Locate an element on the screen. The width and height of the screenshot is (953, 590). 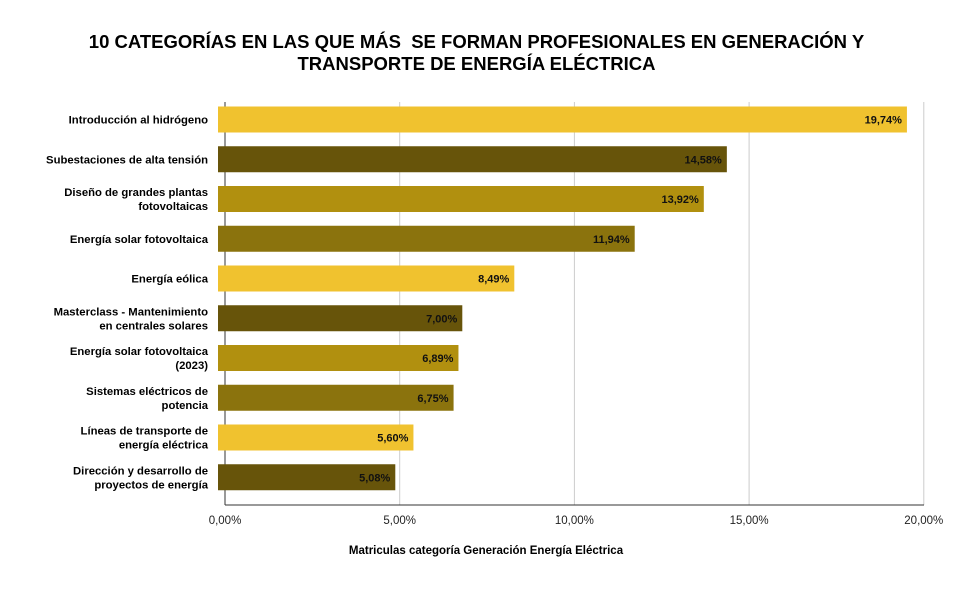
data-label: 5,08% is located at coordinates (374, 478).